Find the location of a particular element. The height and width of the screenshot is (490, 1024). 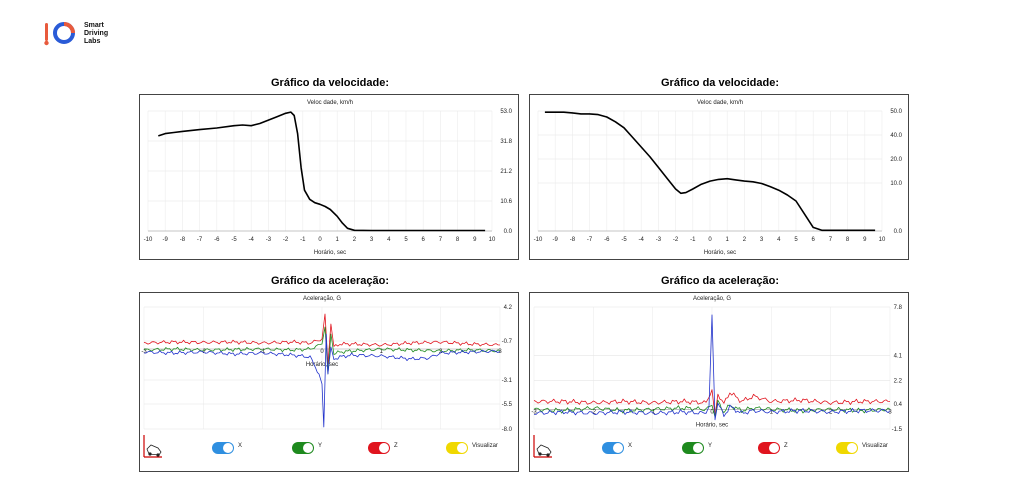

y-tick-label: 20.0 is located at coordinates (896, 160).